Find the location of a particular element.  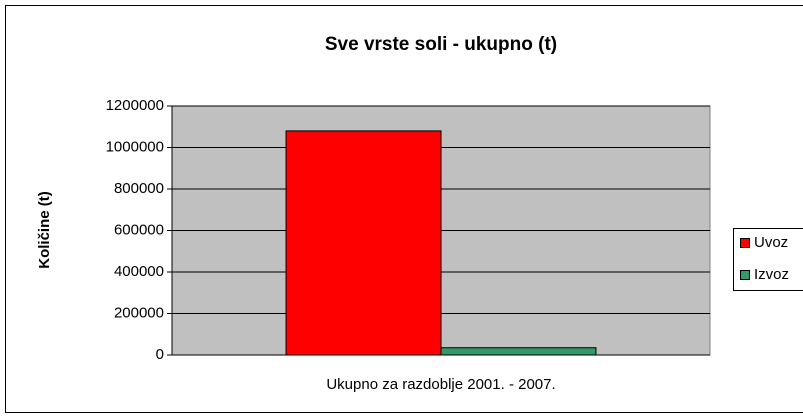

legend-label: Izvoz is located at coordinates (771, 274).